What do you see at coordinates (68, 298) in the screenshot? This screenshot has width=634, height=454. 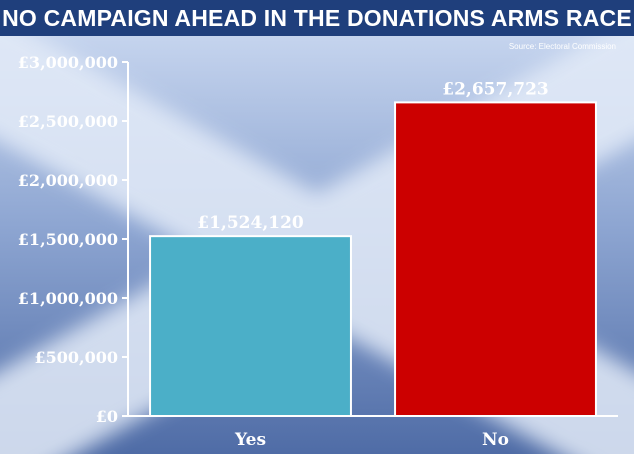 I see `y-tick-label: £1,000,000` at bounding box center [68, 298].